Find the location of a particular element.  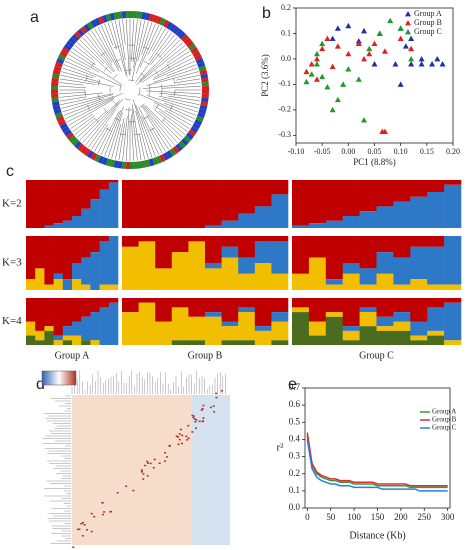

y-tick-label: 0.1 is located at coordinates (286, 32).